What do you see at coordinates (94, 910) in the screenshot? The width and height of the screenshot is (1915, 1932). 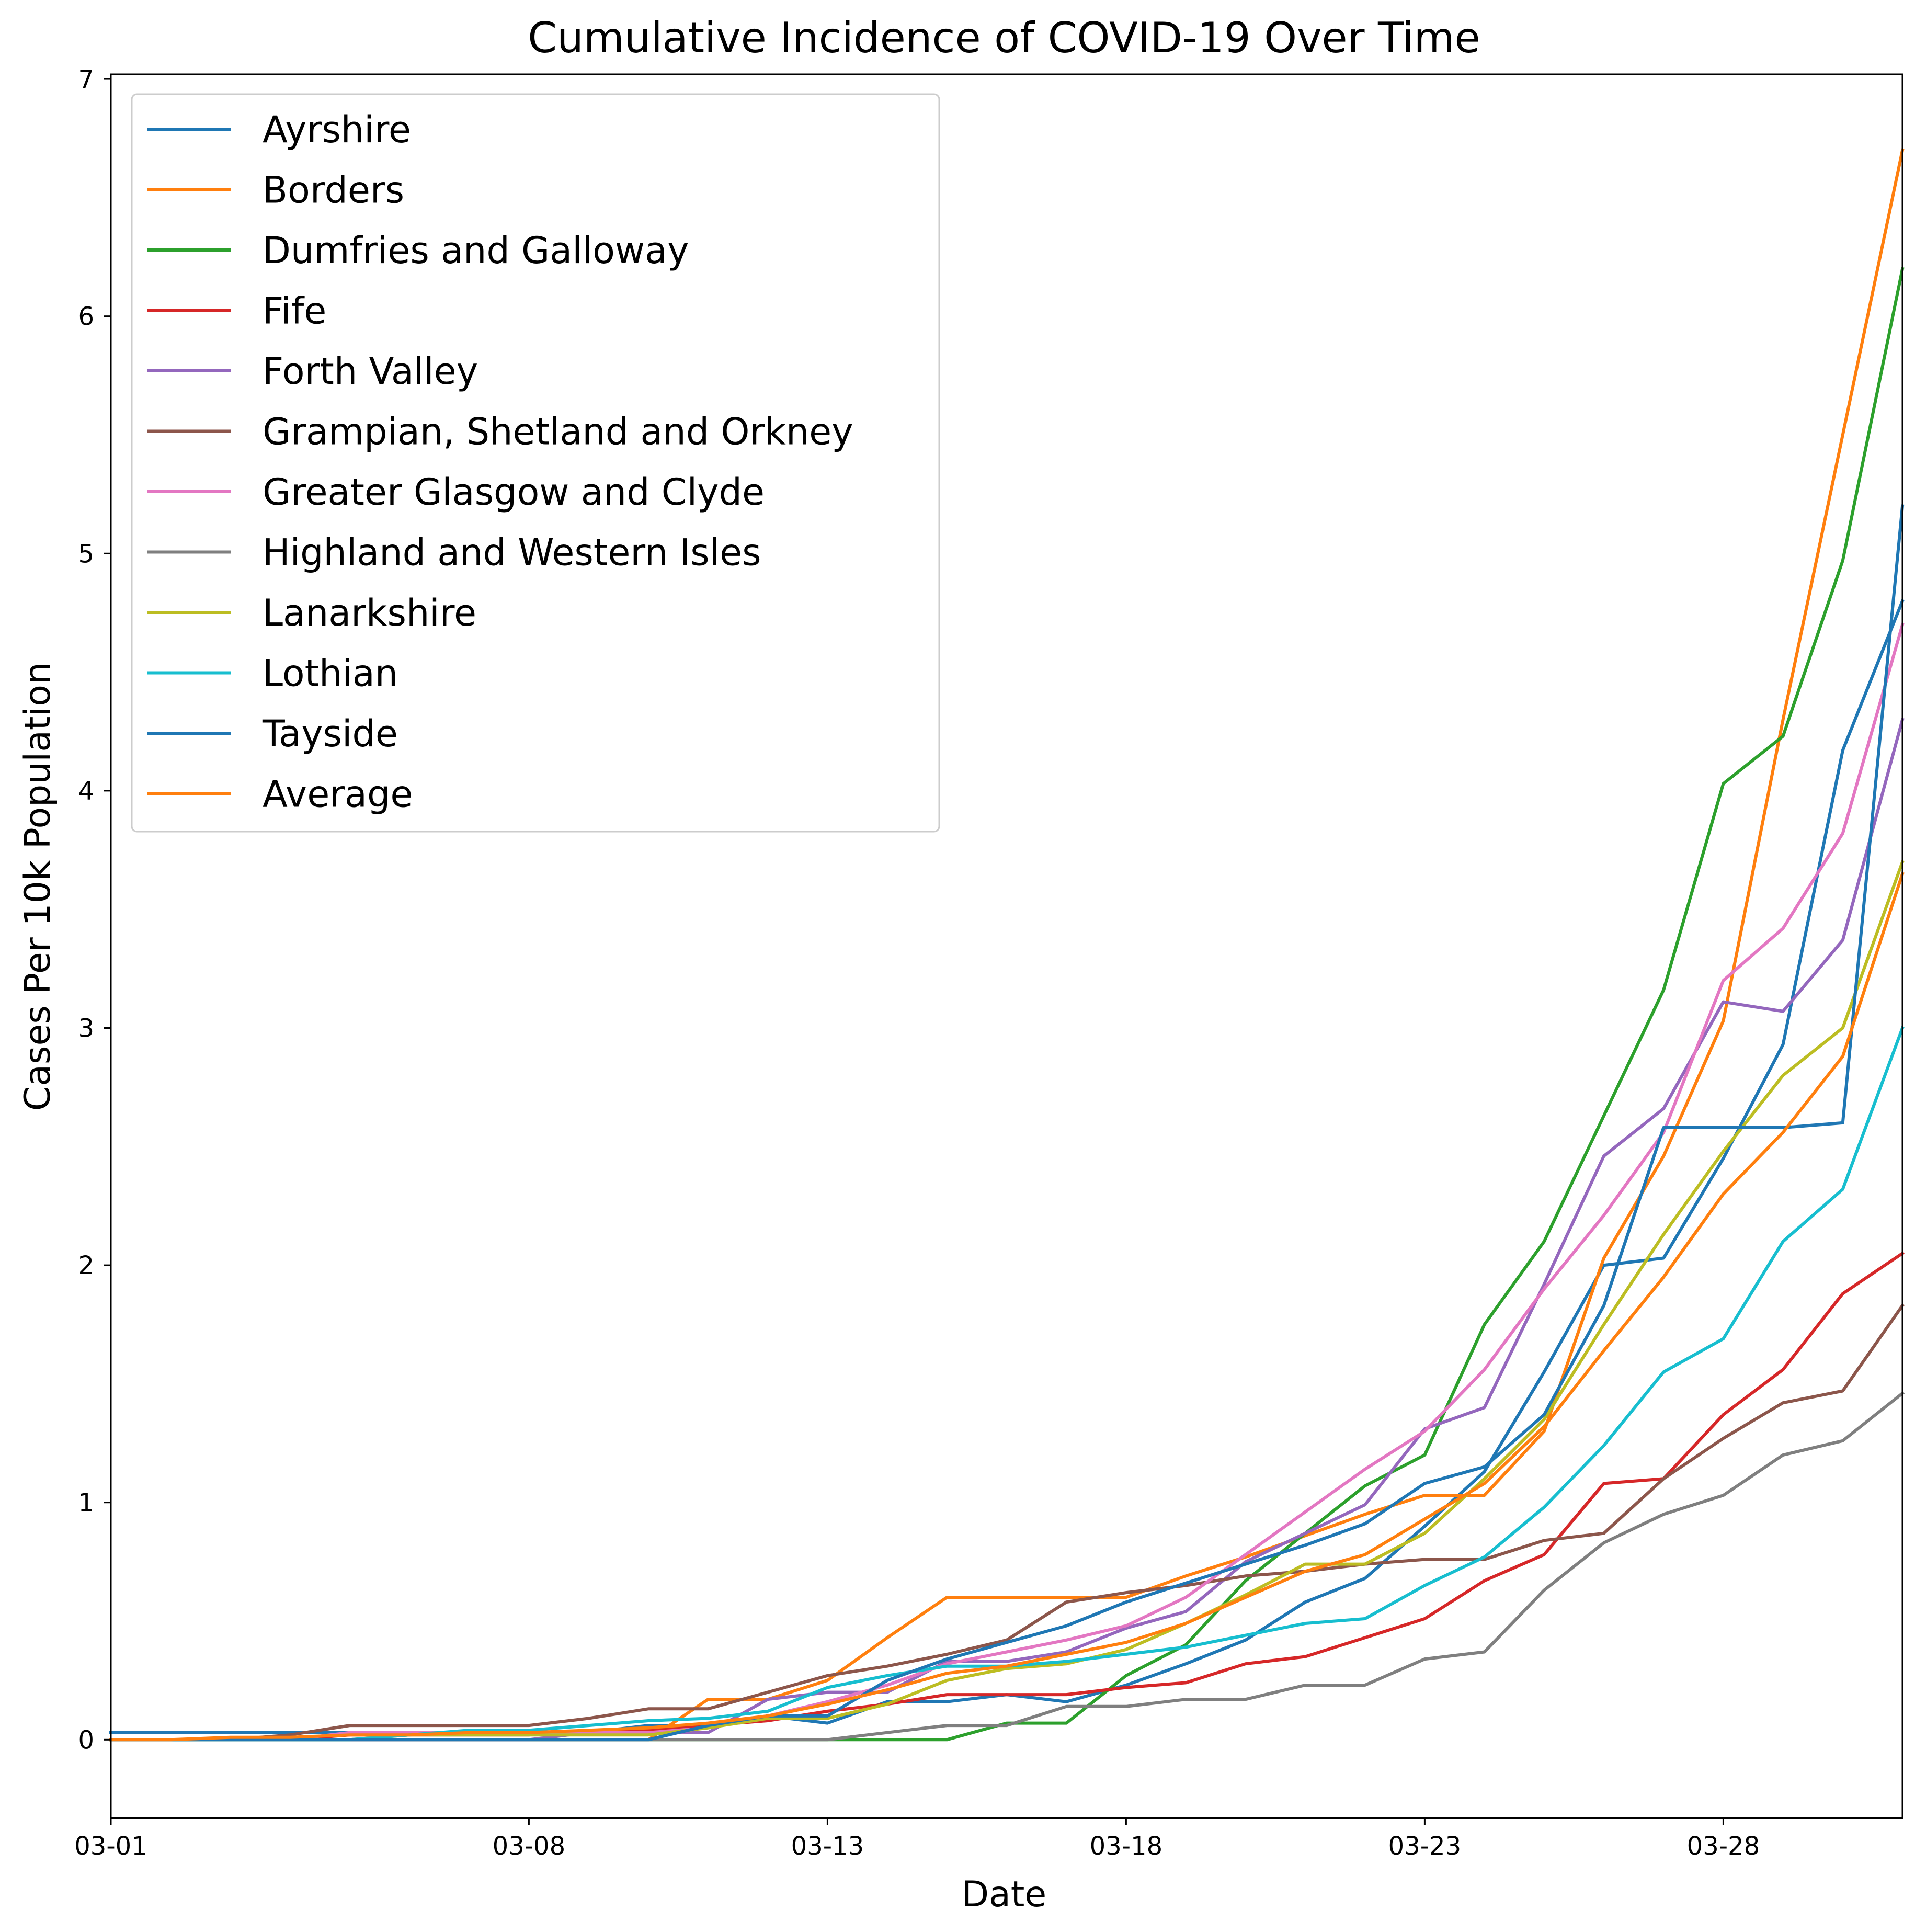 I see `y-axis: 0 1 2 3 4 5 6 7` at bounding box center [94, 910].